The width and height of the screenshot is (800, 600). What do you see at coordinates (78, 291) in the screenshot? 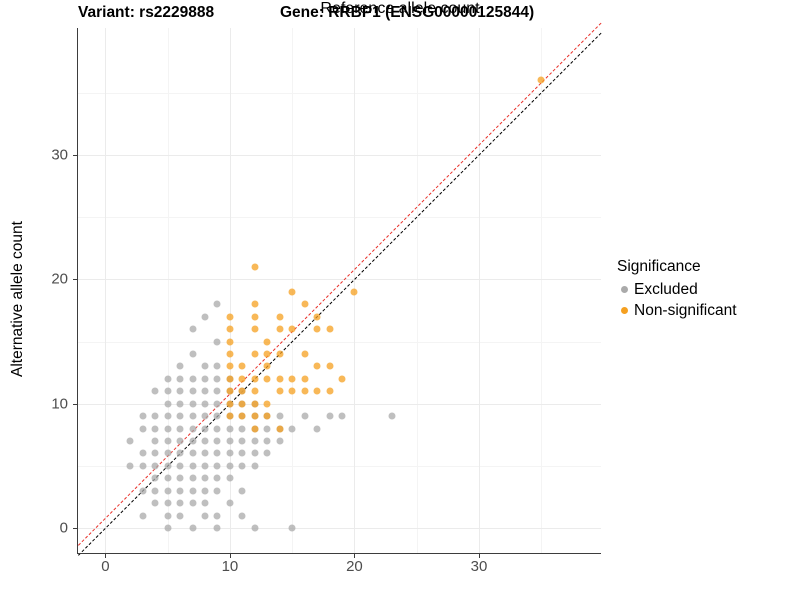
I see `y-axis-line` at bounding box center [78, 291].